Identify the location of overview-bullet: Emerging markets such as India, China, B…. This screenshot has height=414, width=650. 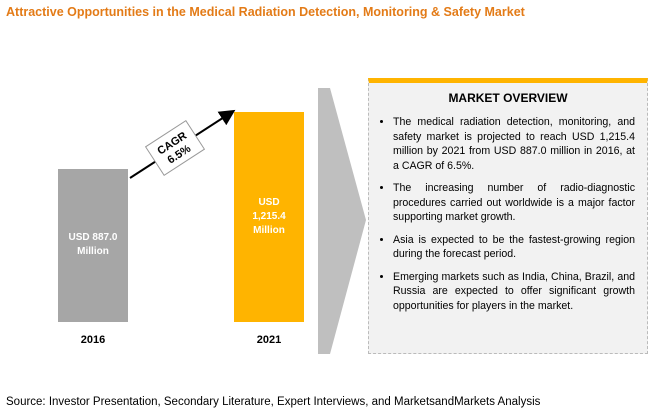
(514, 292).